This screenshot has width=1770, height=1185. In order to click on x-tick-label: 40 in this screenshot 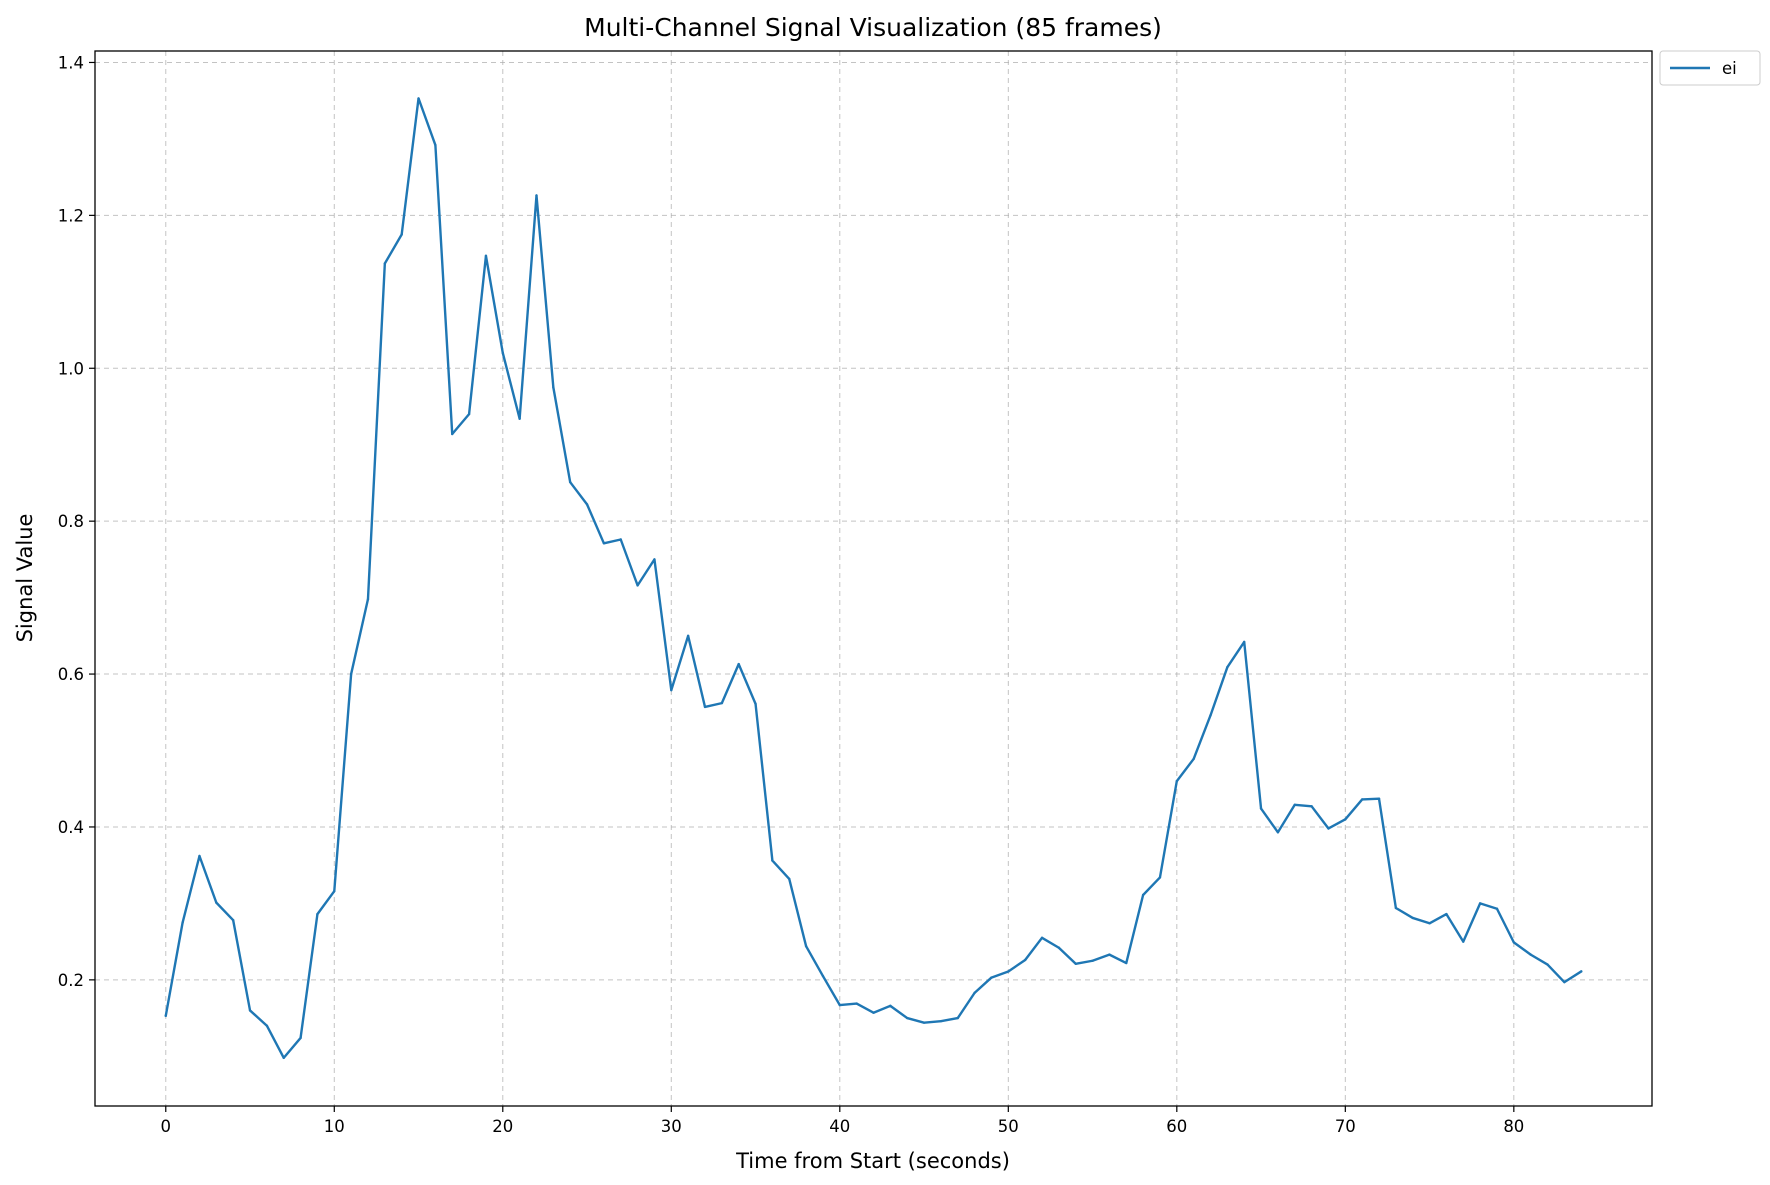, I will do `click(839, 1126)`.